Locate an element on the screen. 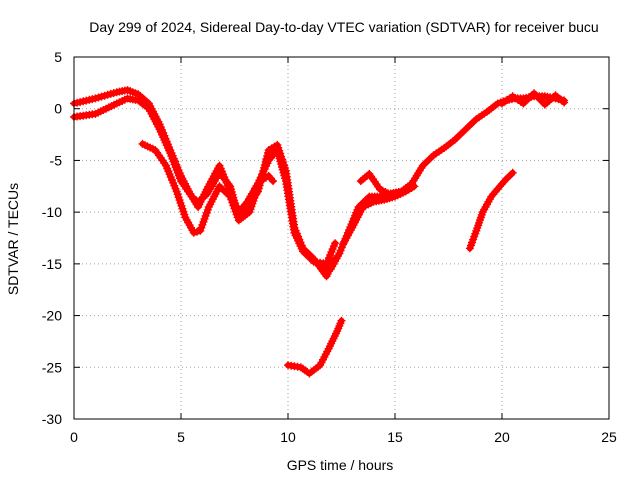 This screenshot has width=640, height=480. x-tick-label: 5 is located at coordinates (181, 437).